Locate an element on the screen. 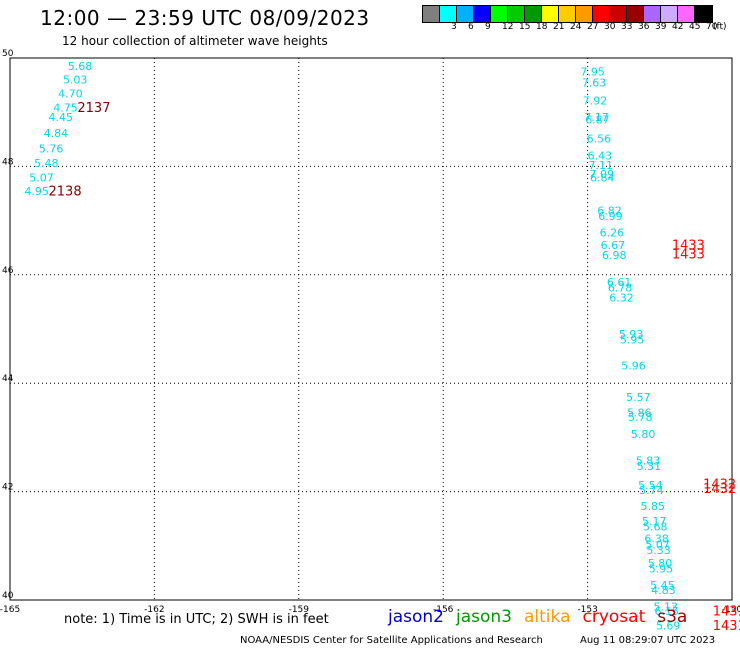  wave-height-label: 6.38 is located at coordinates (656, 539).